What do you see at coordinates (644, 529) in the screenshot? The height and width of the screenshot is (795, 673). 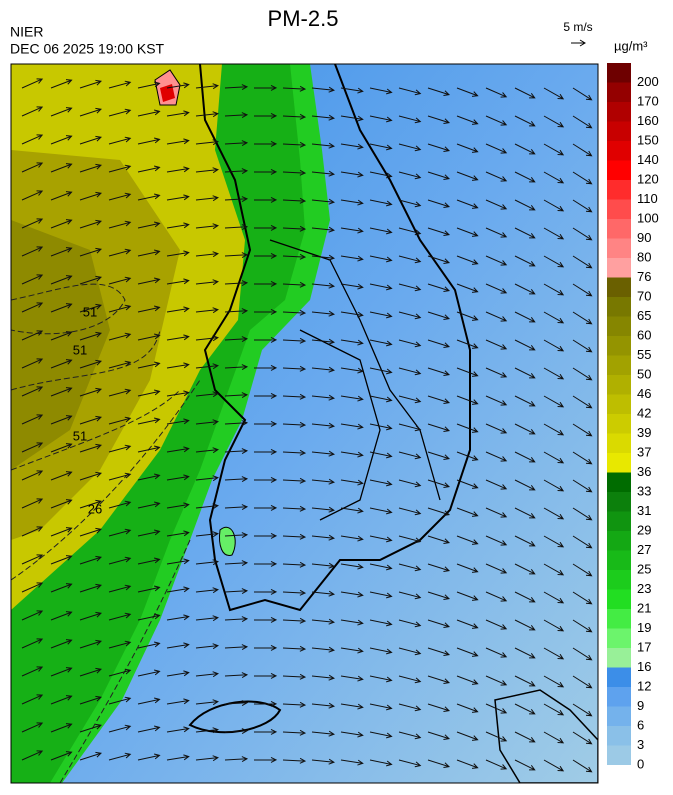 I see `colorbar-label: 29` at bounding box center [644, 529].